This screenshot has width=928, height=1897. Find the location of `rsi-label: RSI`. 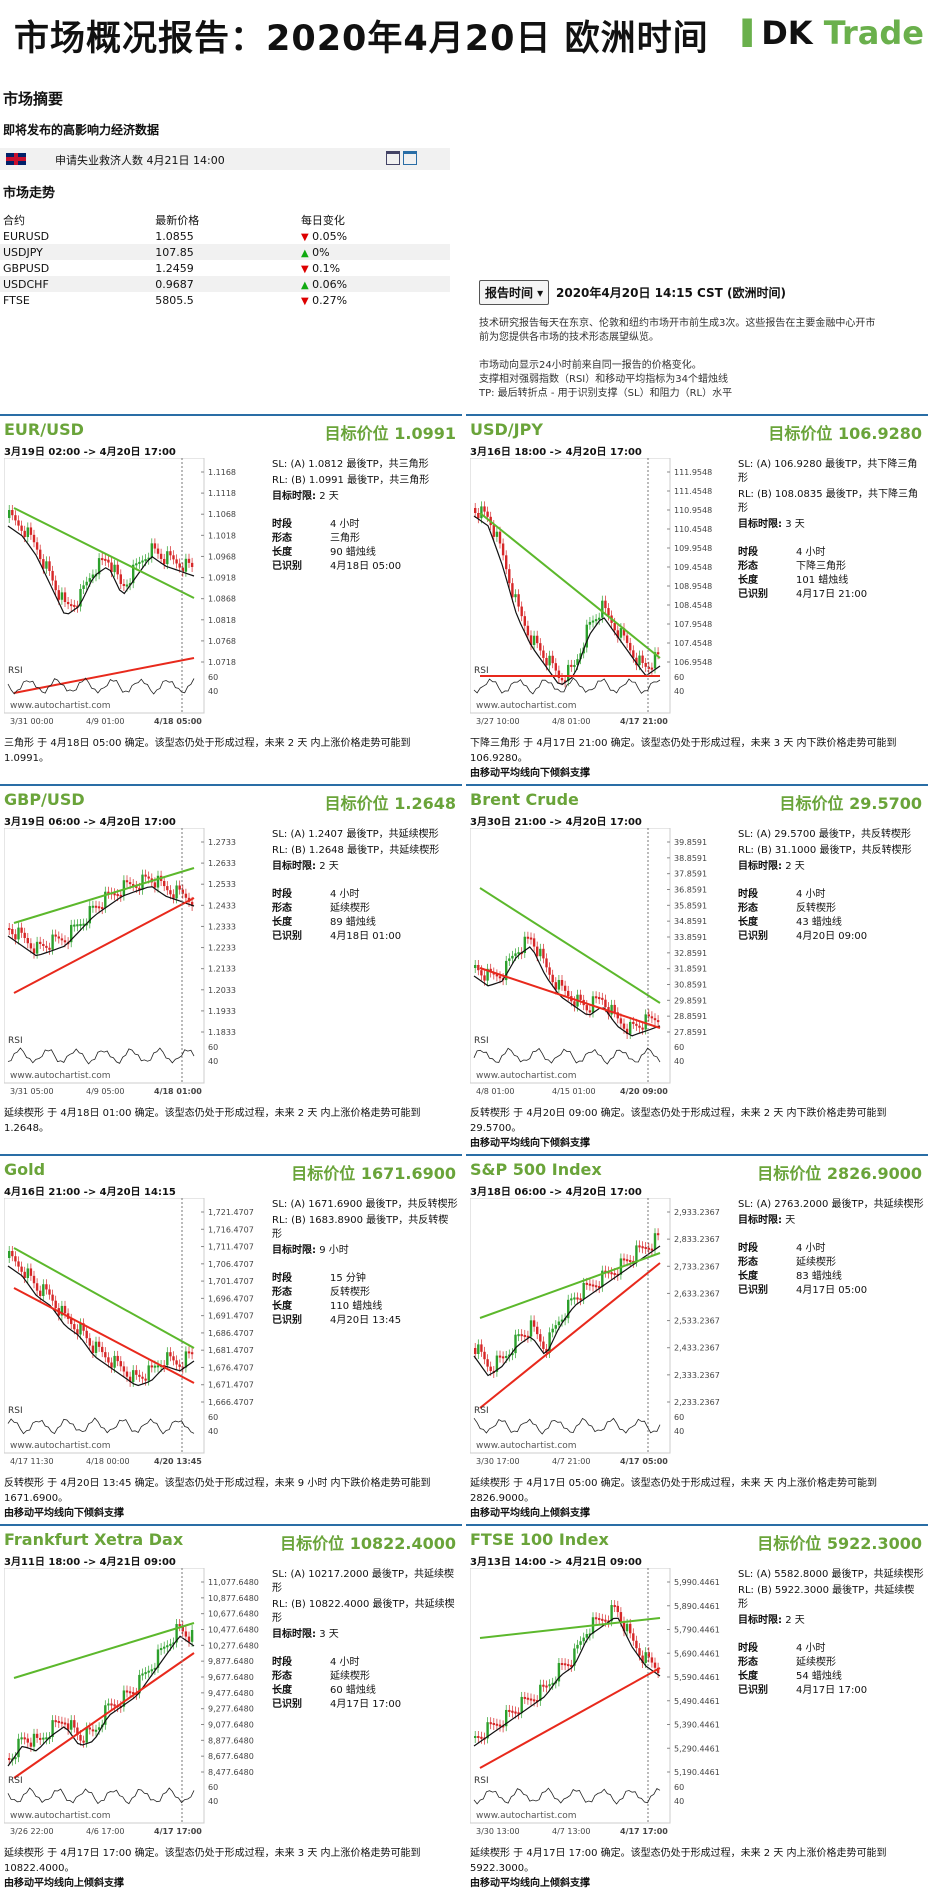

rsi-label: RSI is located at coordinates (15, 1411).